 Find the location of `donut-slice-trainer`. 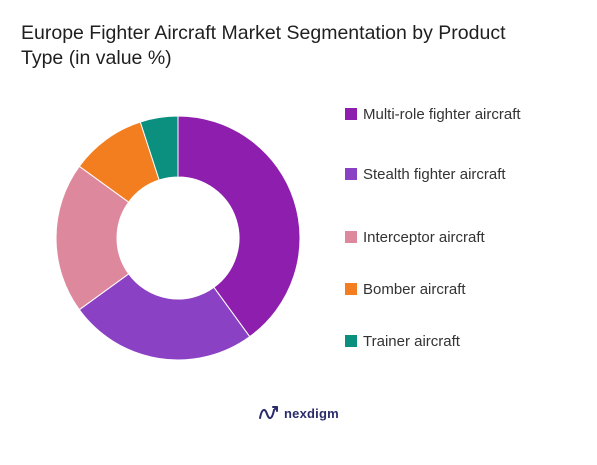

donut-slice-trainer is located at coordinates (159, 148).